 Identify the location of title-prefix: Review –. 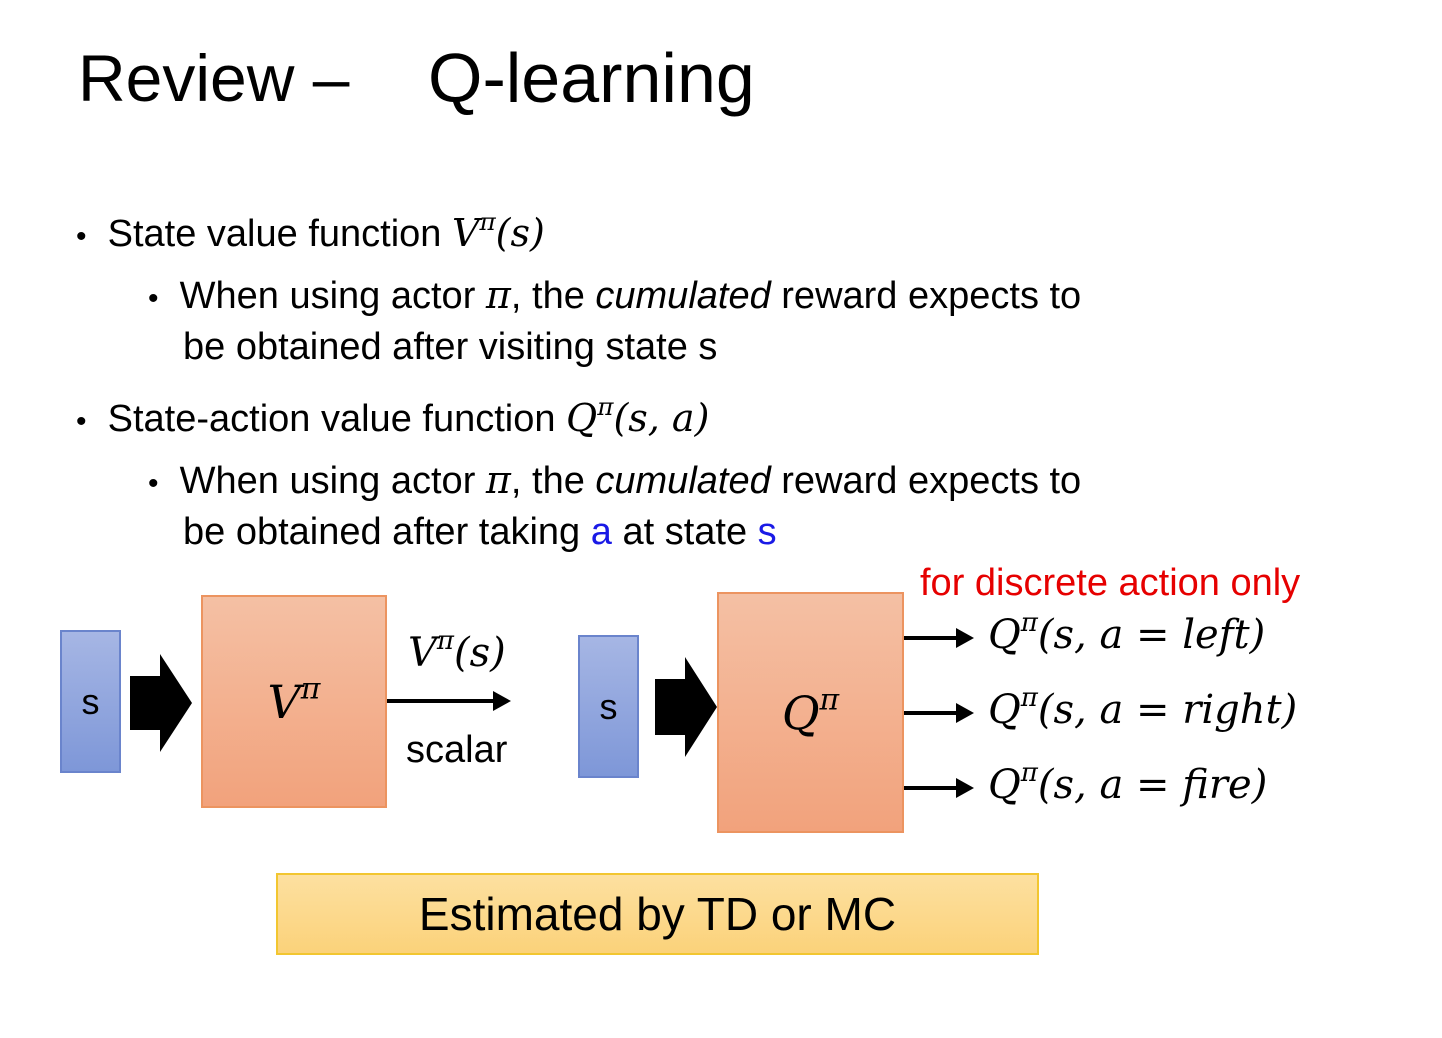
(214, 78).